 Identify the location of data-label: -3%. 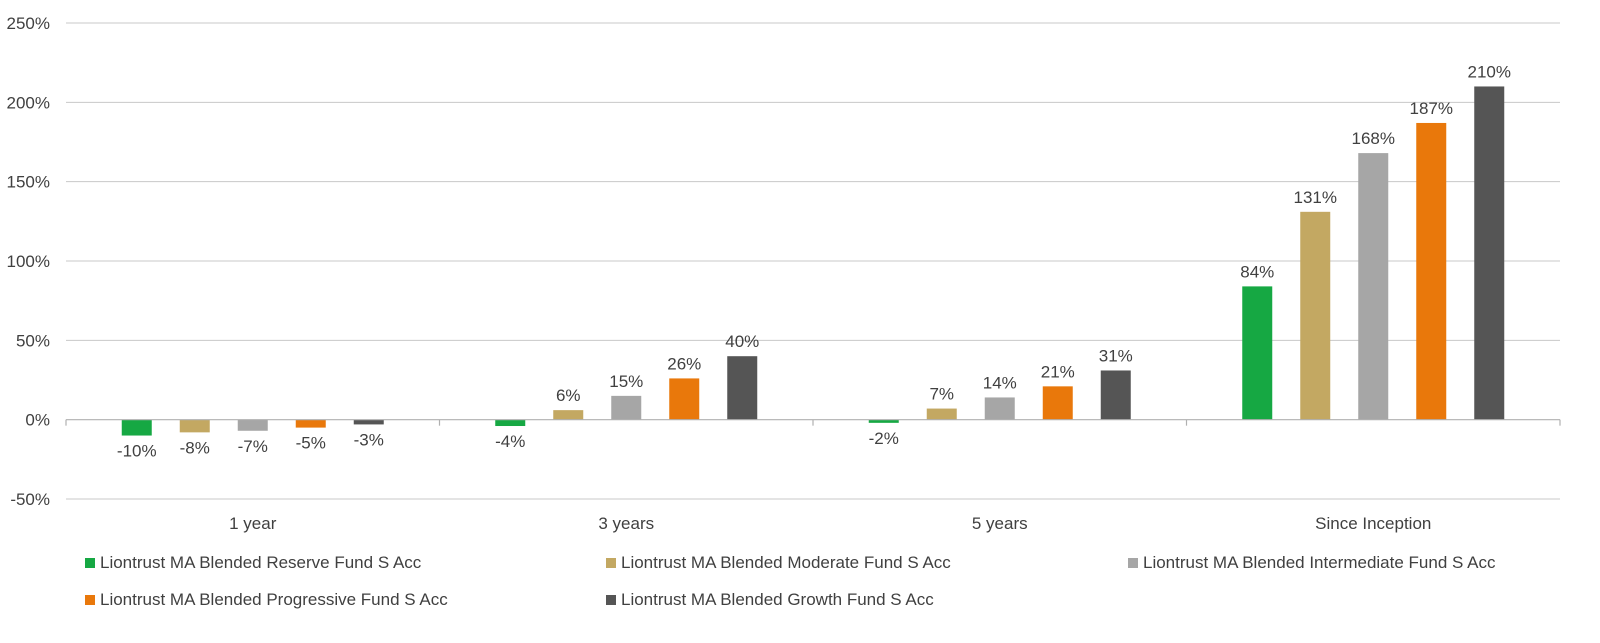
(369, 439).